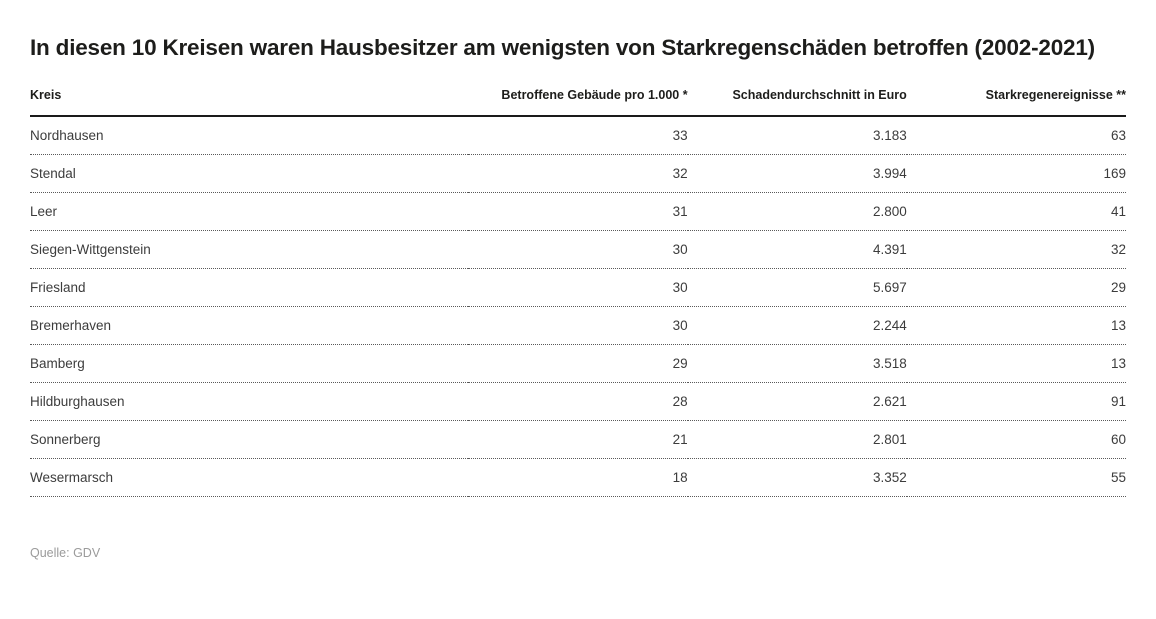 The image size is (1156, 619). Describe the element at coordinates (1016, 249) in the screenshot. I see `cell-starkregenereignisse: 32` at that location.